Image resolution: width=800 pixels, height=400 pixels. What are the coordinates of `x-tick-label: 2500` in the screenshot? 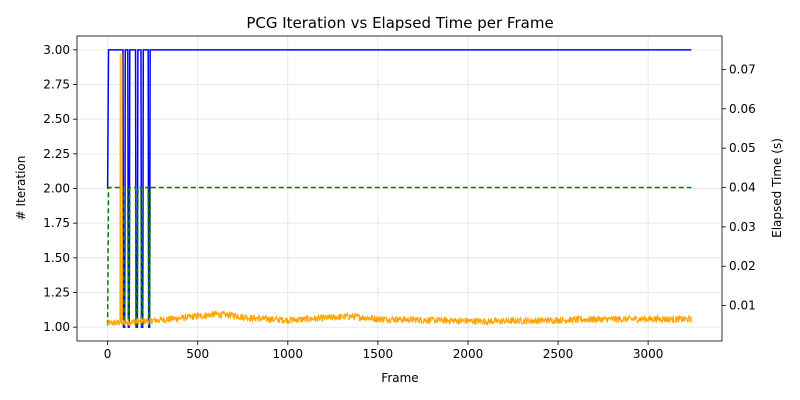 It's located at (558, 354).